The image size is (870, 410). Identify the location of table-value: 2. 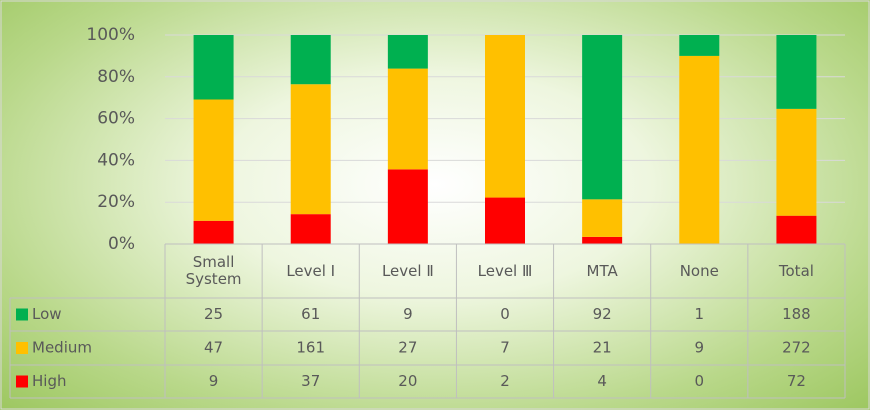
(505, 381).